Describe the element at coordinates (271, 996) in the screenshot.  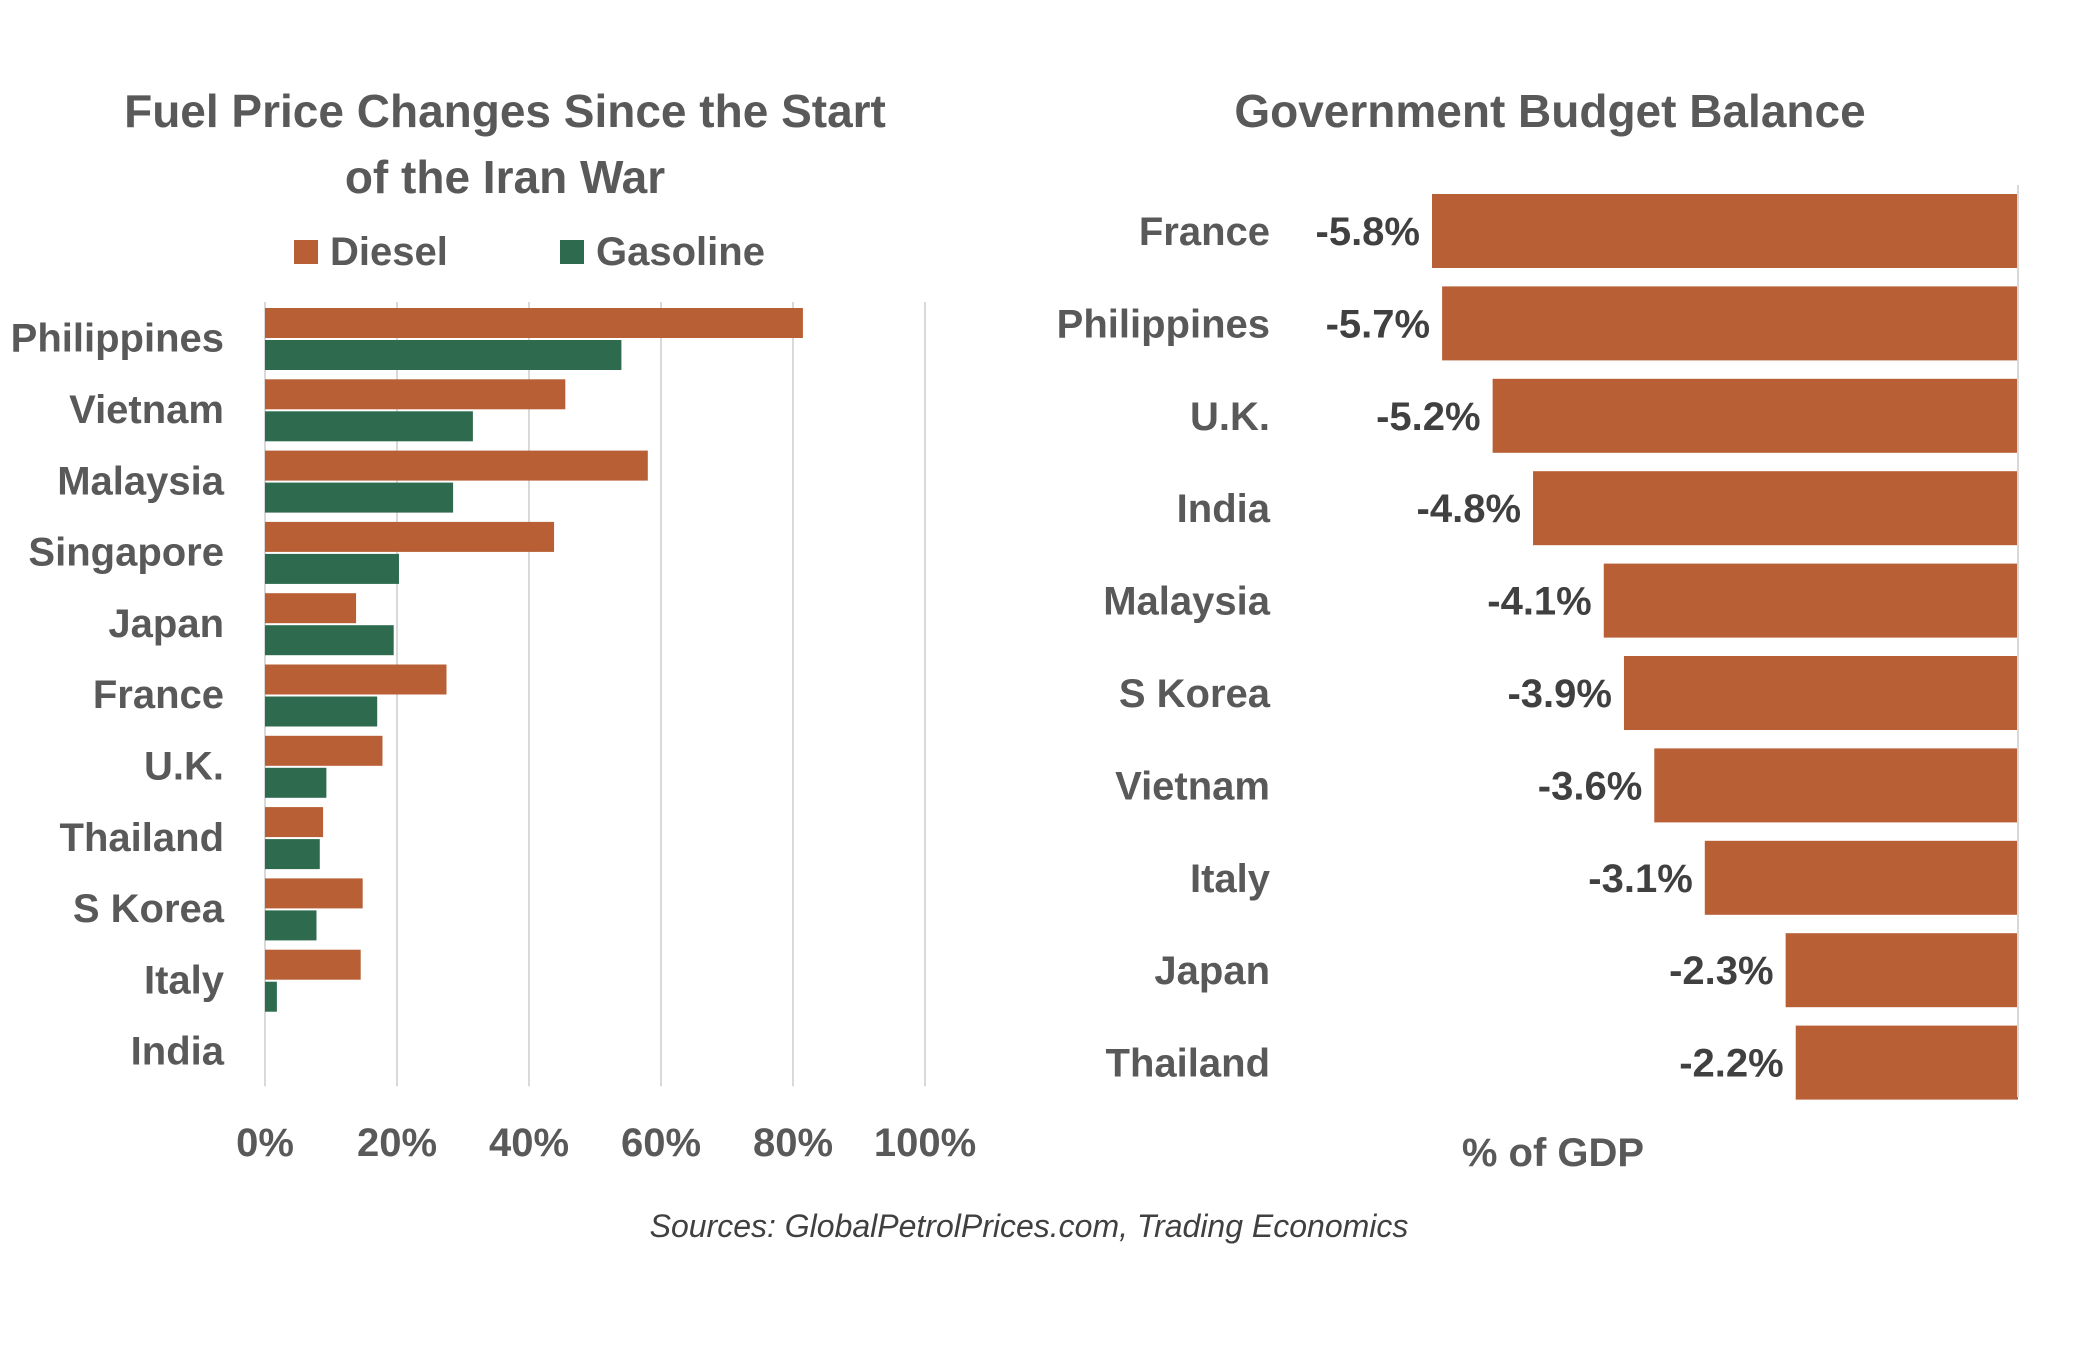
I see `gasoline-bar-italy` at that location.